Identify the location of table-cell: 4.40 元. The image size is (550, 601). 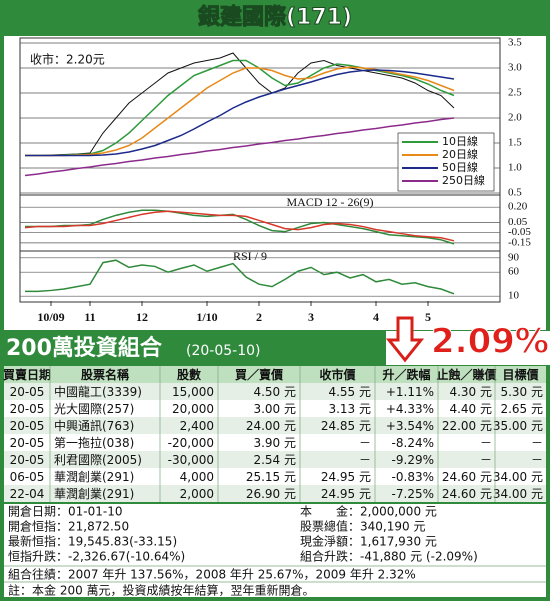
(470, 409).